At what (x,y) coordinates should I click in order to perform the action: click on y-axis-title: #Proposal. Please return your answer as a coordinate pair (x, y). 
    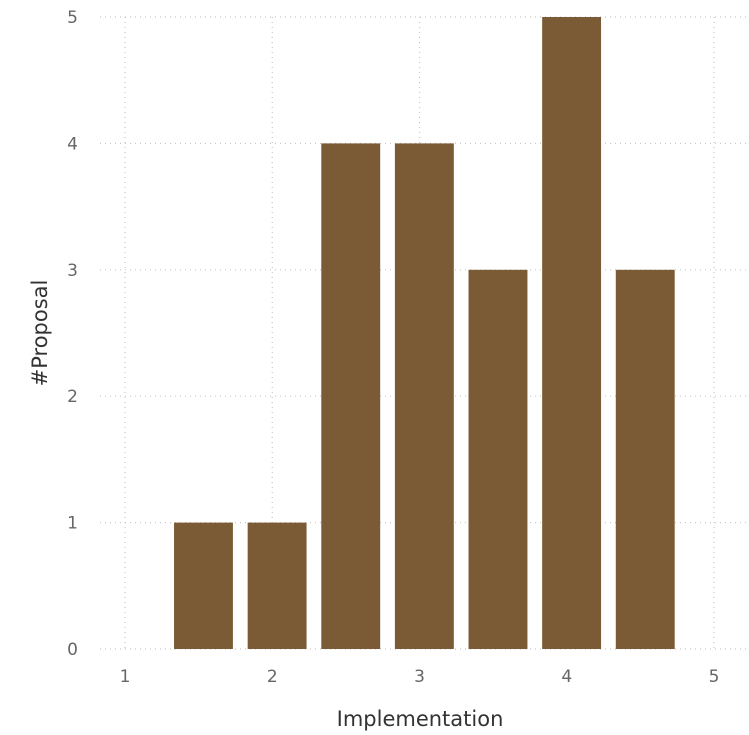
    Looking at the image, I should click on (40, 333).